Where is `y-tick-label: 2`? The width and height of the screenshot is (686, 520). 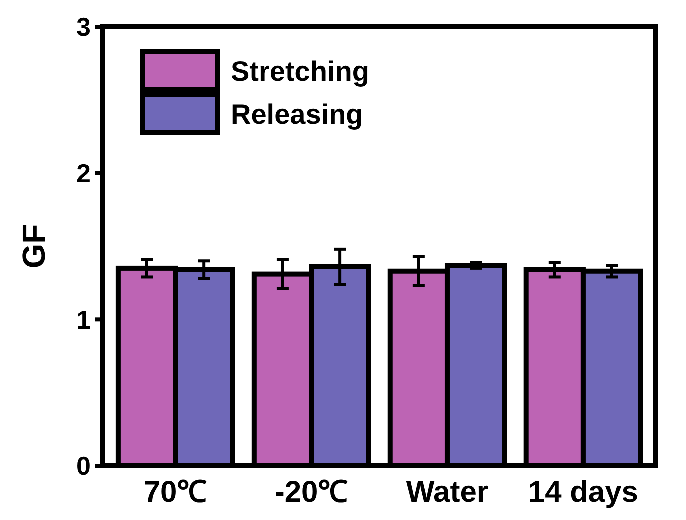
y-tick-label: 2 is located at coordinates (83, 173).